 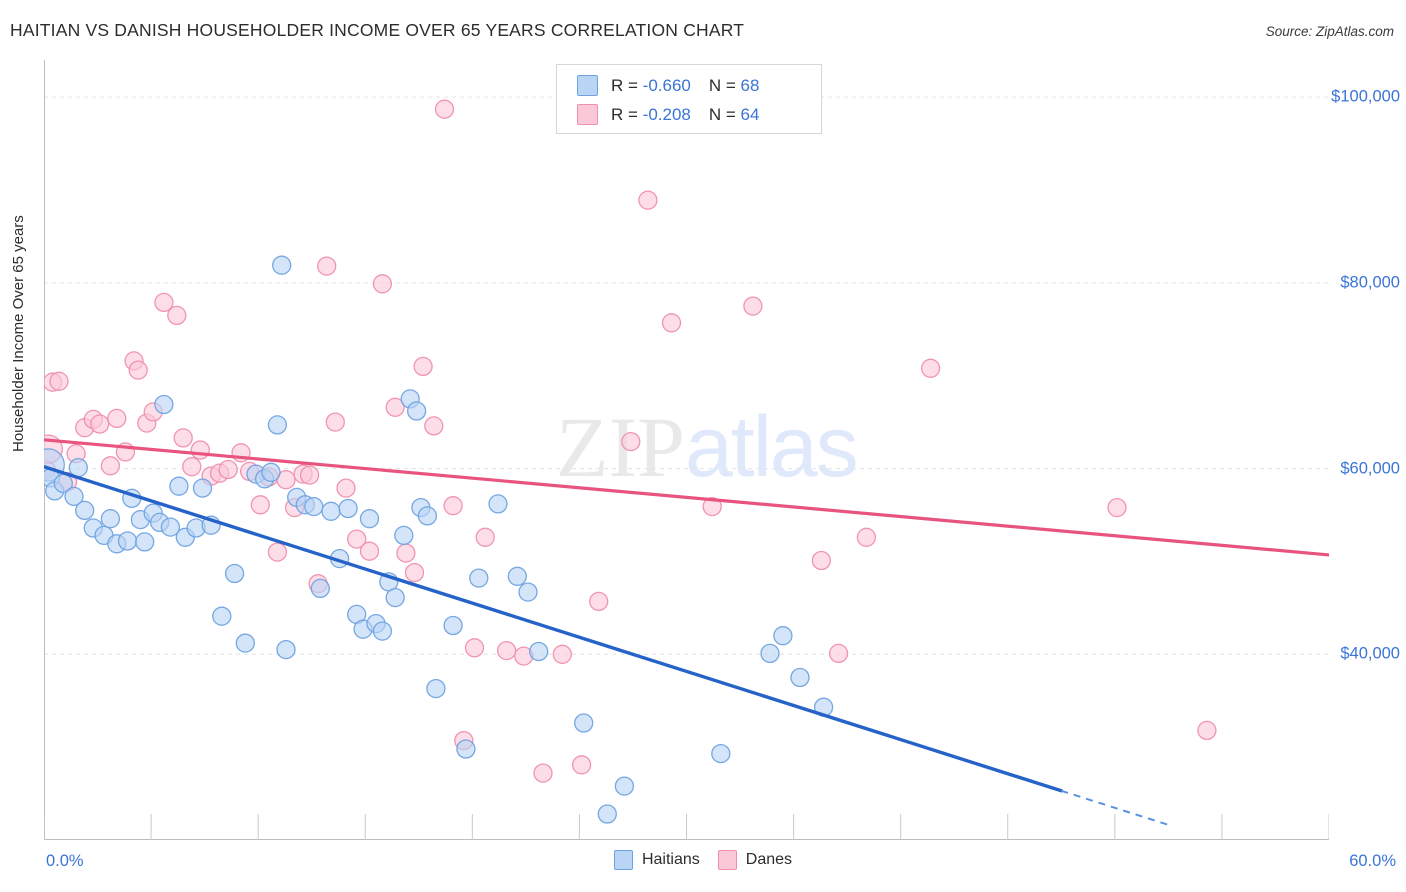 What do you see at coordinates (627, 114) in the screenshot?
I see `r-label: R =` at bounding box center [627, 114].